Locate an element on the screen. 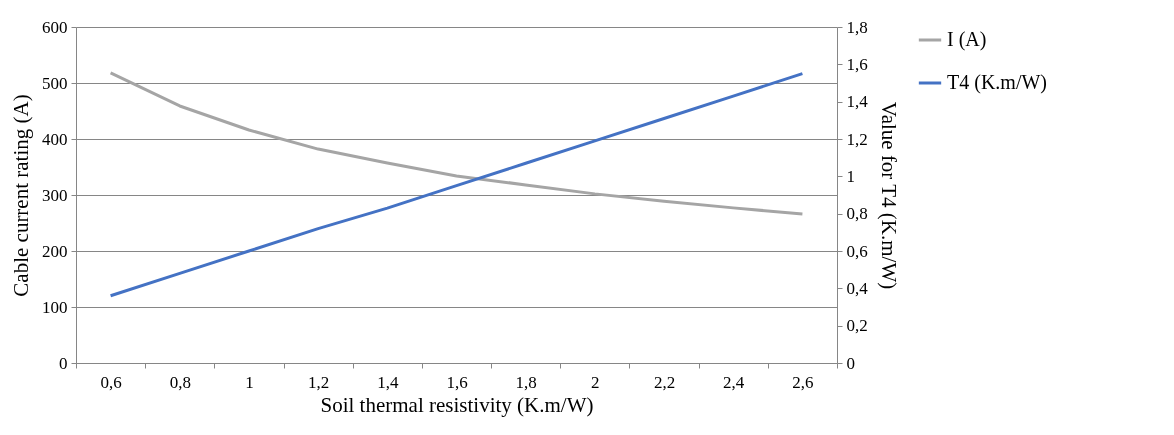 Image resolution: width=1174 pixels, height=435 pixels. y2-tick-label: 0,4 is located at coordinates (857, 288).